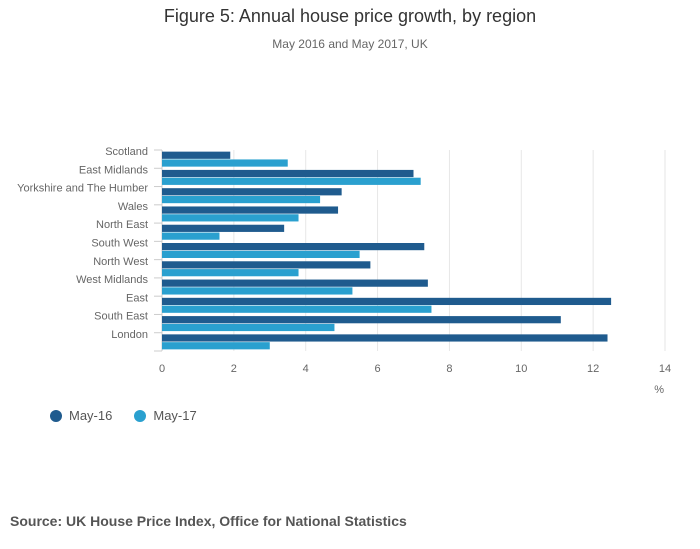  I want to click on bar-may-17-london, so click(216, 346).